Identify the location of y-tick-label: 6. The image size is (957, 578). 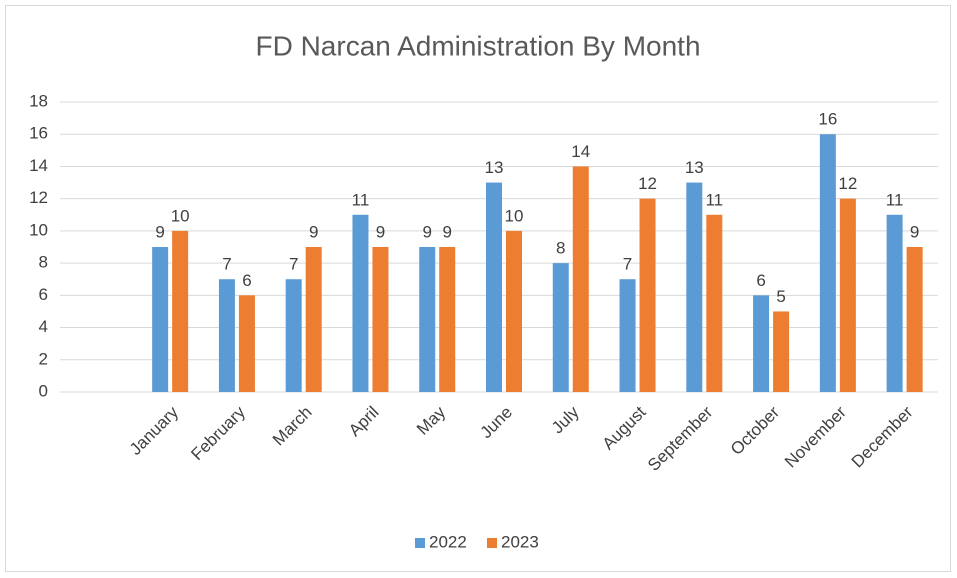
(43, 294).